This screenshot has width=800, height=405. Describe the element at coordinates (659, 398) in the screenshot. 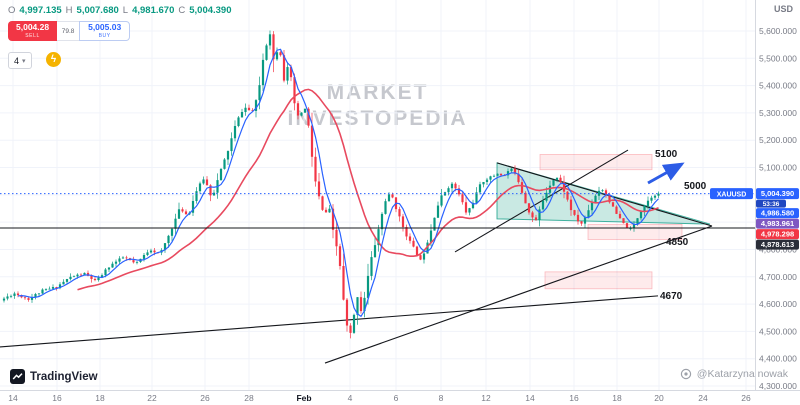

I see `date-axis-label: 20` at that location.